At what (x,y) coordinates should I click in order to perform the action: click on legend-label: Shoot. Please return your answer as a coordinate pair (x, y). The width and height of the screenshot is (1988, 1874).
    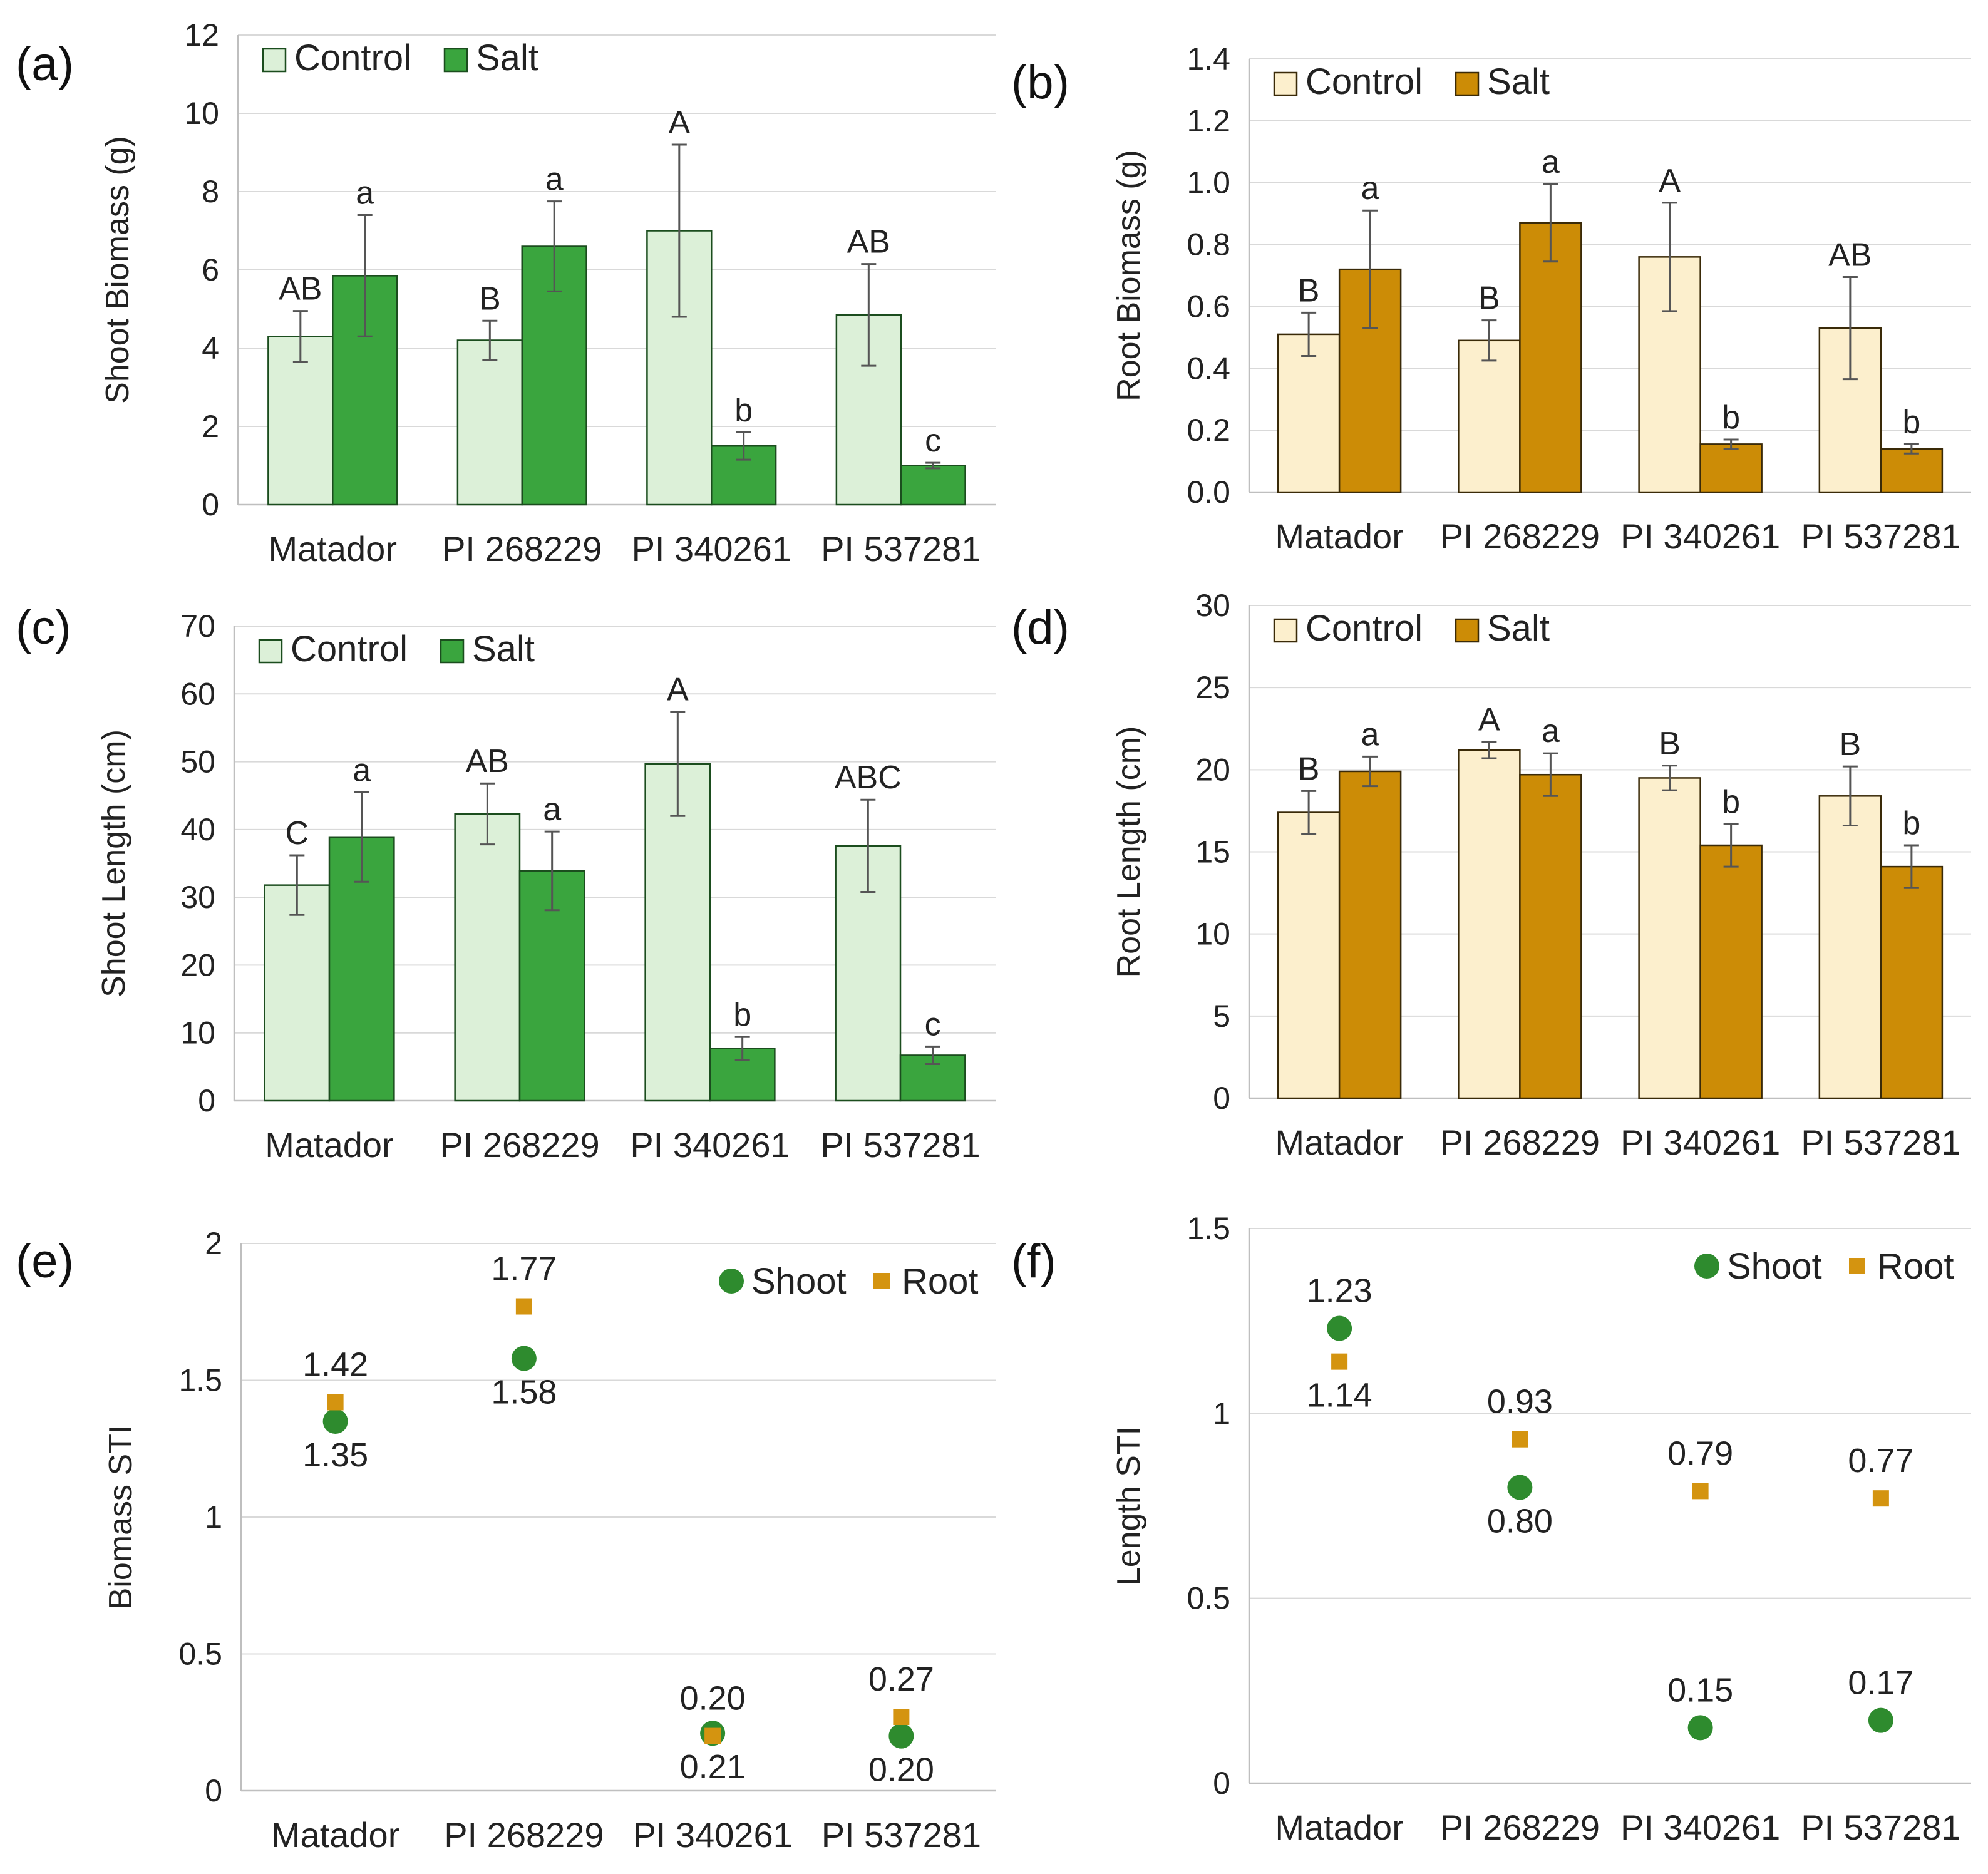
    Looking at the image, I should click on (1775, 1266).